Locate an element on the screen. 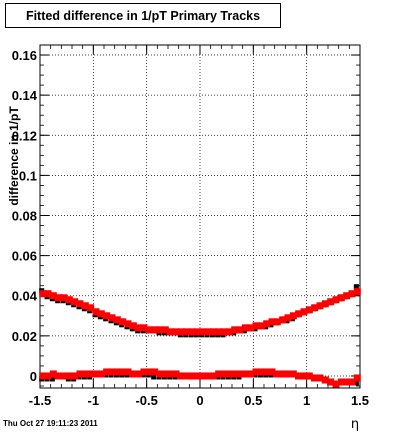  y-tick-label: 0.08 is located at coordinates (24, 215).